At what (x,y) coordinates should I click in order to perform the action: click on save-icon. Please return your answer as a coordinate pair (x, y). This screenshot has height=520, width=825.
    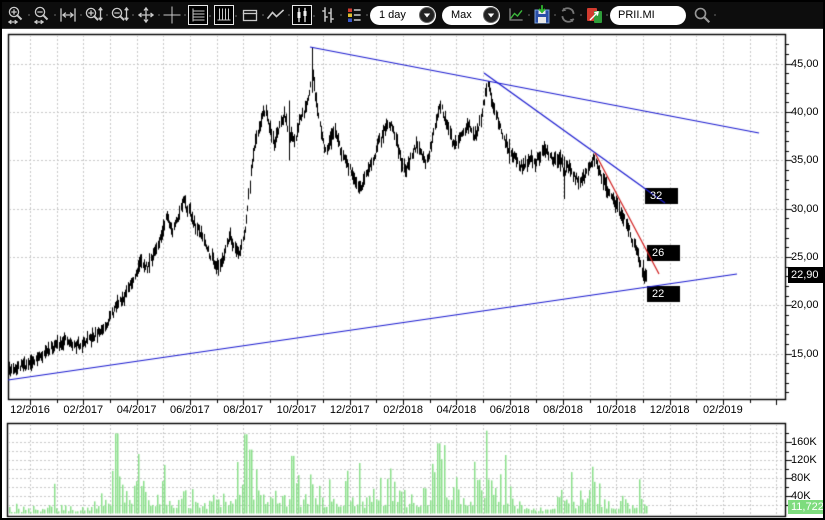
    Looking at the image, I should click on (542, 14).